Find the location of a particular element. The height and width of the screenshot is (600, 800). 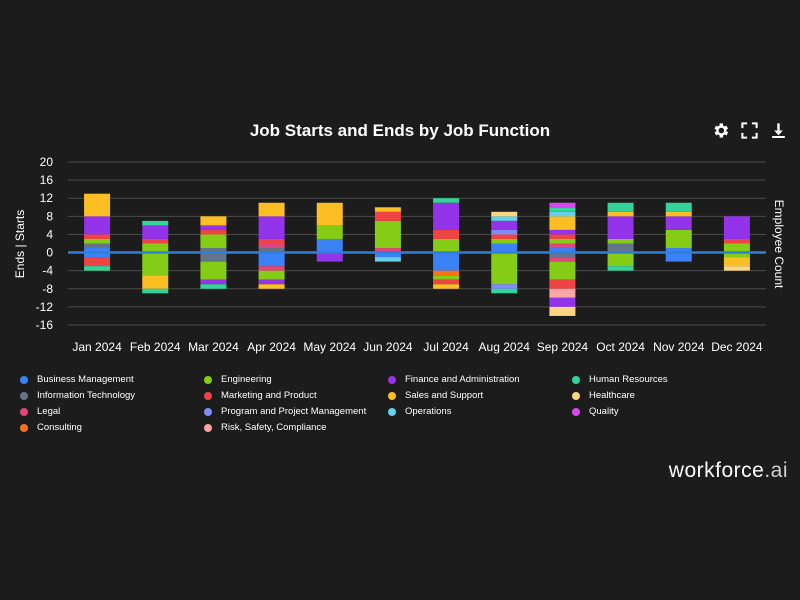

legend-item: Finance and Administration is located at coordinates (480, 379).